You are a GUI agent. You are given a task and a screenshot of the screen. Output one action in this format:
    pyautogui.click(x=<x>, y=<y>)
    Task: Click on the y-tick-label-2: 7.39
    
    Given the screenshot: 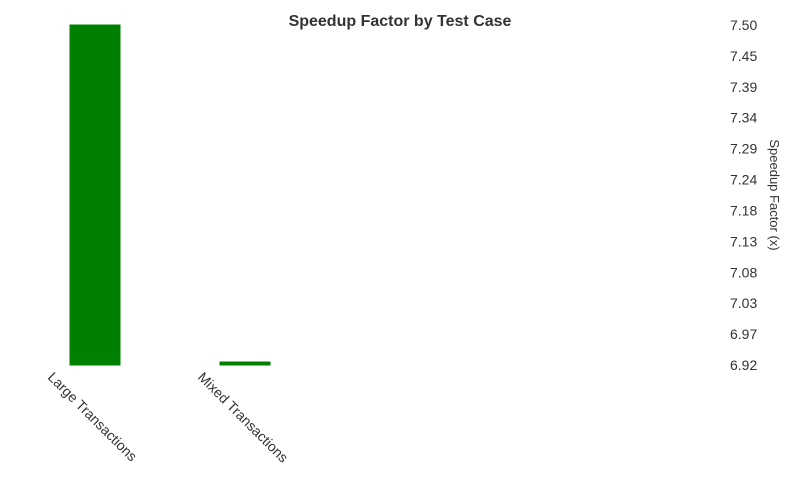 What is the action you would take?
    pyautogui.click(x=743, y=87)
    